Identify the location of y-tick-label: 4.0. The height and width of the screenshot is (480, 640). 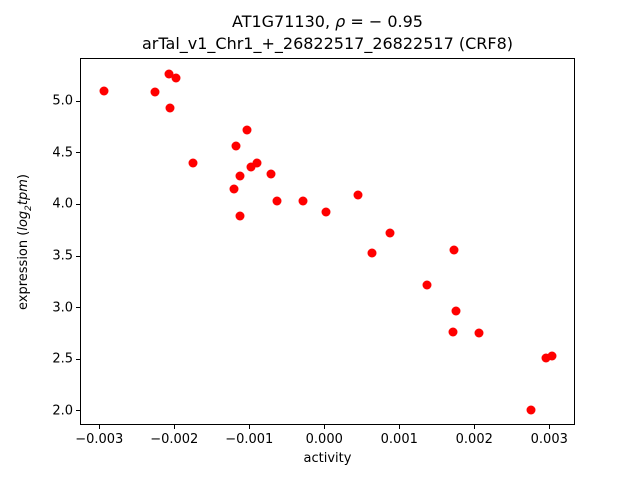
(62, 204).